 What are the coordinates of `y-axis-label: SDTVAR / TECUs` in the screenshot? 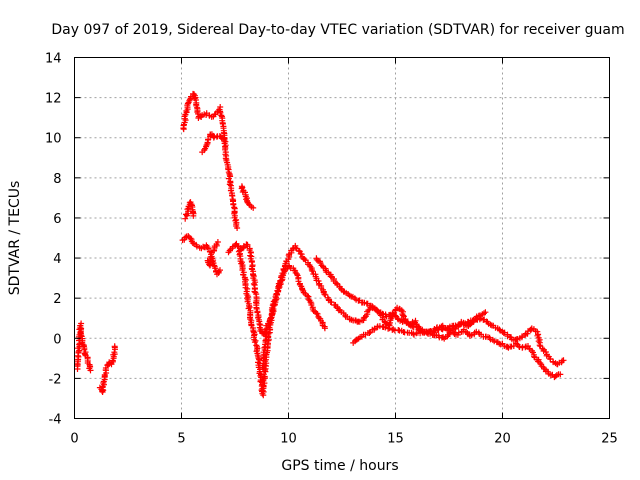 It's located at (15, 238).